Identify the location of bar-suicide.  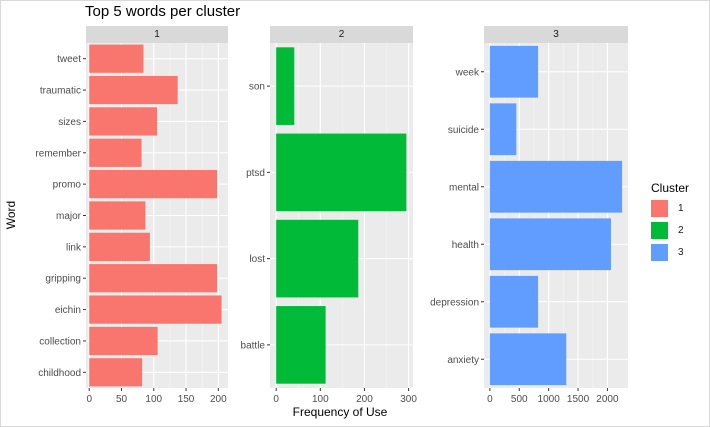
(503, 129).